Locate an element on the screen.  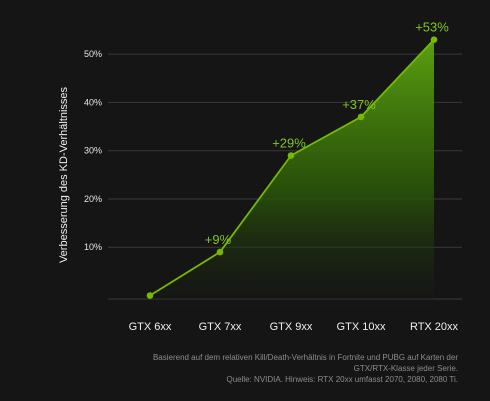
y-tick-label: 50% is located at coordinates (93, 54).